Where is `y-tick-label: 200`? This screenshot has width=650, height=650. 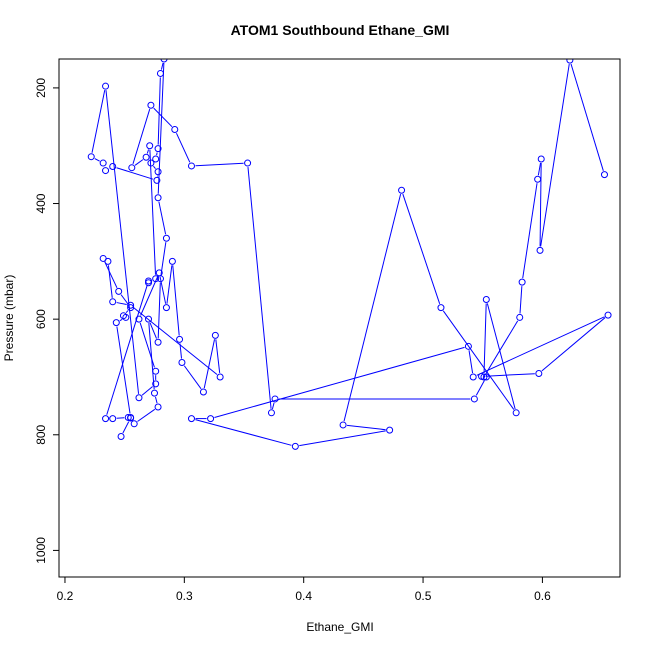
y-tick-label: 200 is located at coordinates (41, 88).